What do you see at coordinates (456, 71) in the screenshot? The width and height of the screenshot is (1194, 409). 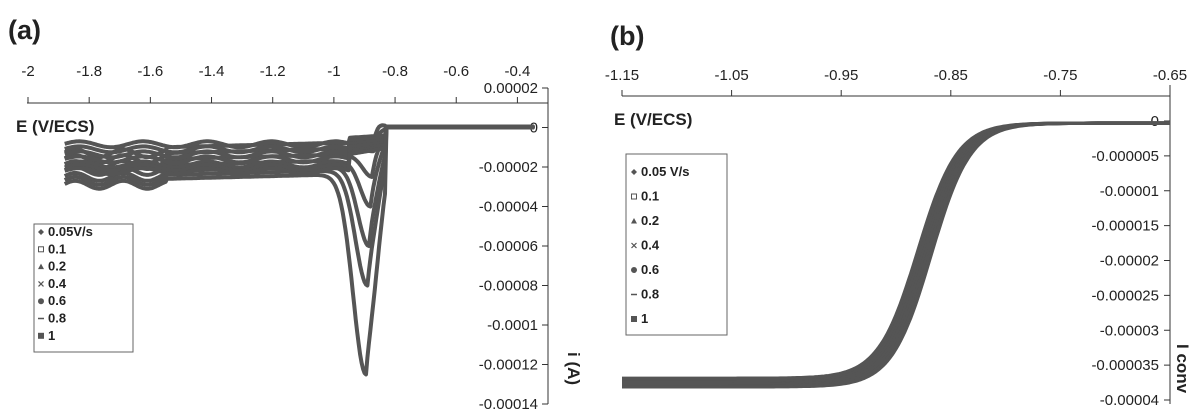 I see `x-tick-label: -0.6` at bounding box center [456, 71].